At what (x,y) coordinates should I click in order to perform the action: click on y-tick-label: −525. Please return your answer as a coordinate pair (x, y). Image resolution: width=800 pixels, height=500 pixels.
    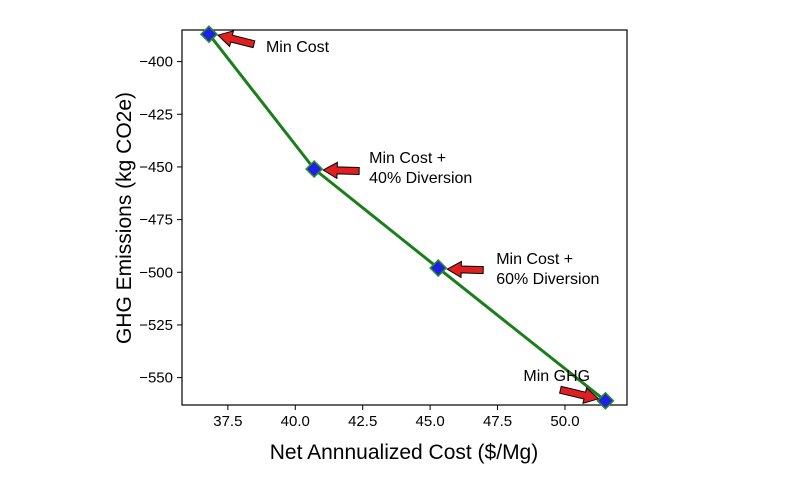
    Looking at the image, I should click on (156, 325).